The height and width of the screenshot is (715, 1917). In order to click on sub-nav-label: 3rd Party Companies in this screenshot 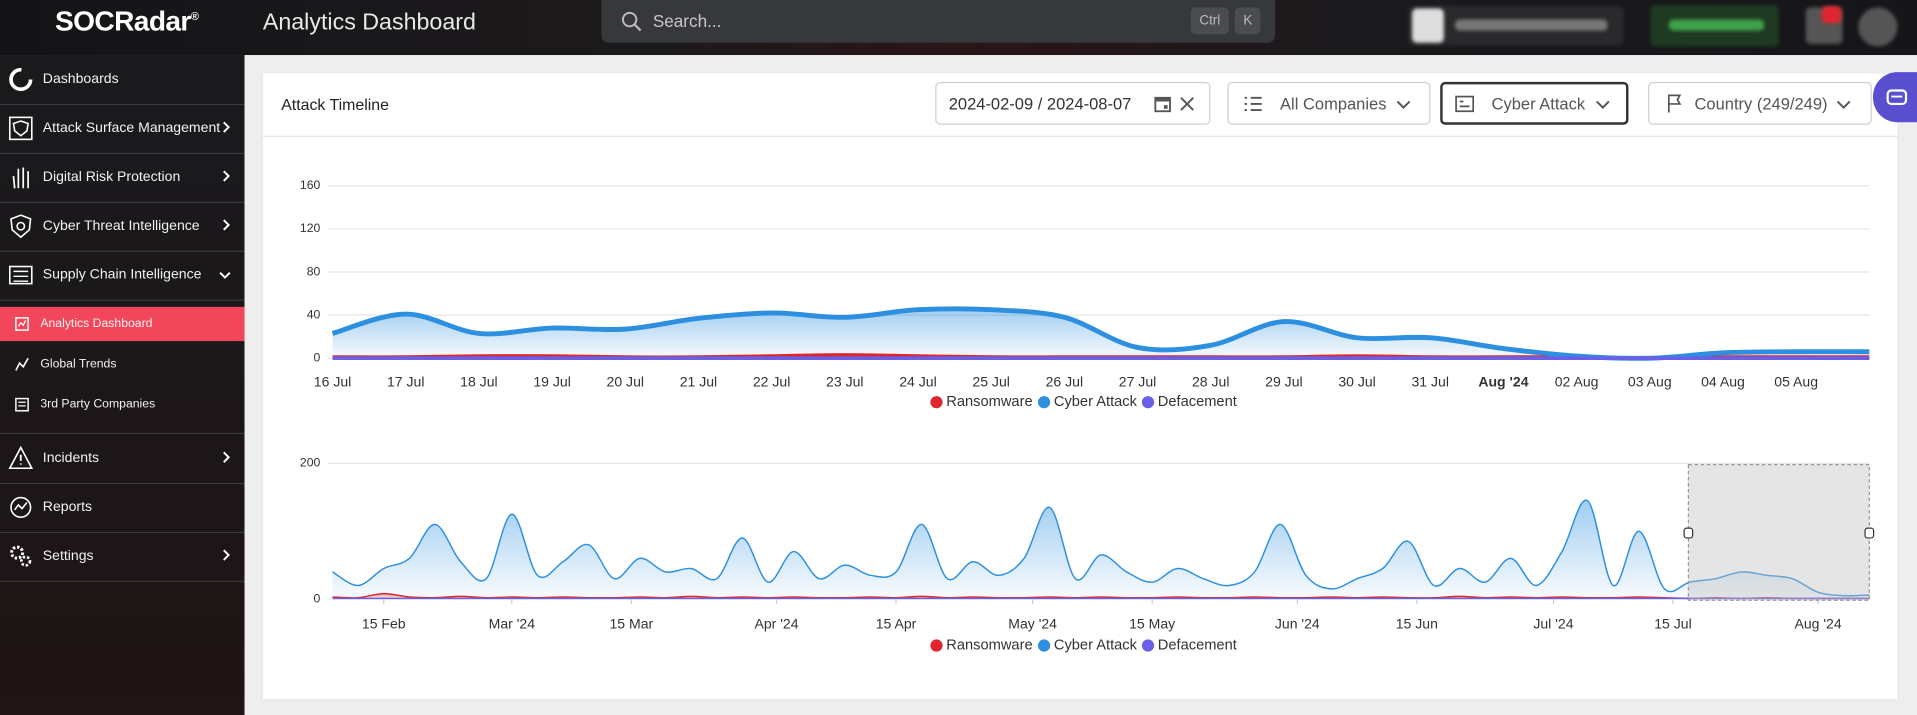, I will do `click(98, 404)`.